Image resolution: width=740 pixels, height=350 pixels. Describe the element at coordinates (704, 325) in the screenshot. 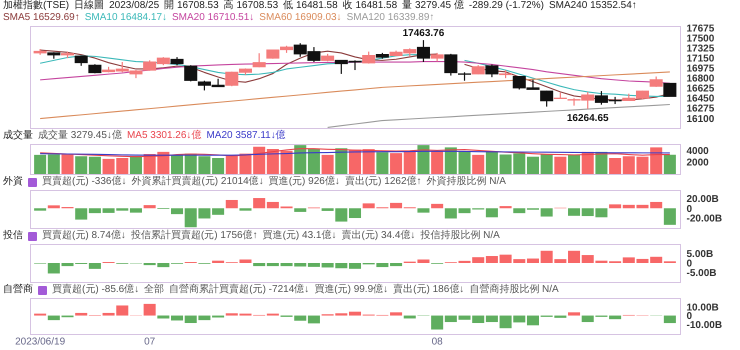

I see `y-tick-label: -10.00B` at that location.